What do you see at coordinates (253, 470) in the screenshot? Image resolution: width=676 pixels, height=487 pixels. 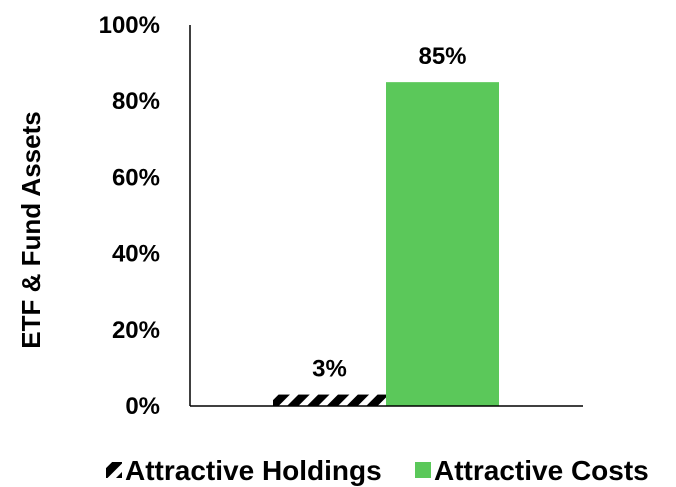 I see `legend-label-attractive-holdings: Attractive Holdings` at bounding box center [253, 470].